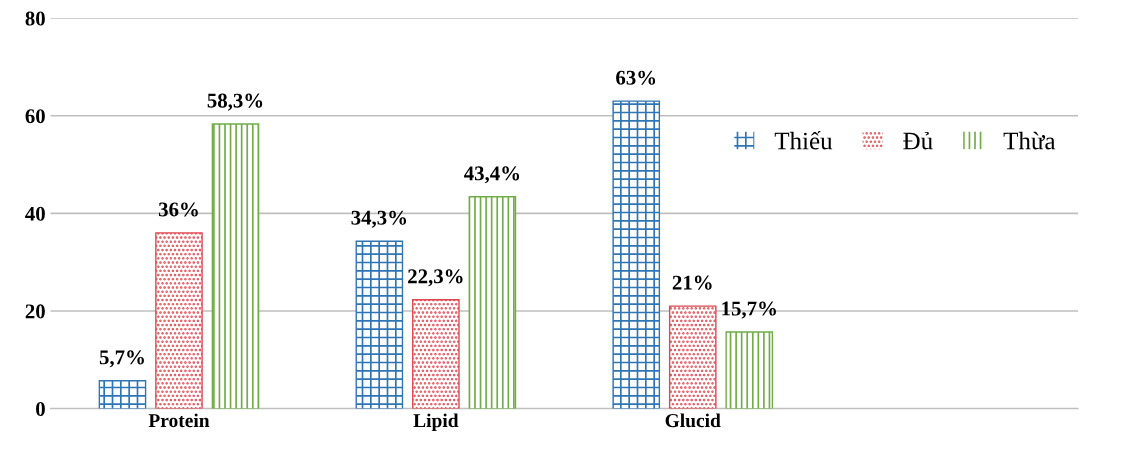 This screenshot has height=454, width=1123. I want to click on y-tick-label: 40, so click(35, 213).